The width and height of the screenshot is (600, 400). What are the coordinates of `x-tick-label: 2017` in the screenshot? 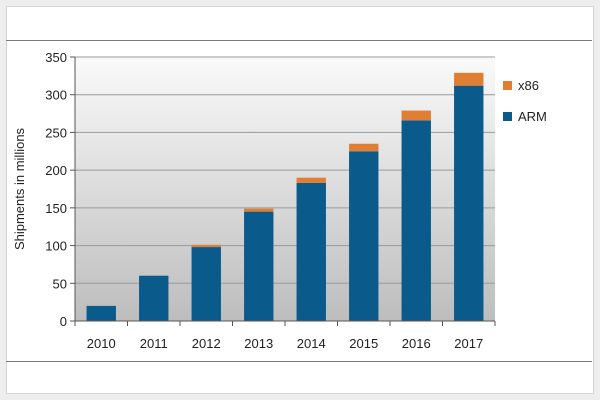 It's located at (468, 343).